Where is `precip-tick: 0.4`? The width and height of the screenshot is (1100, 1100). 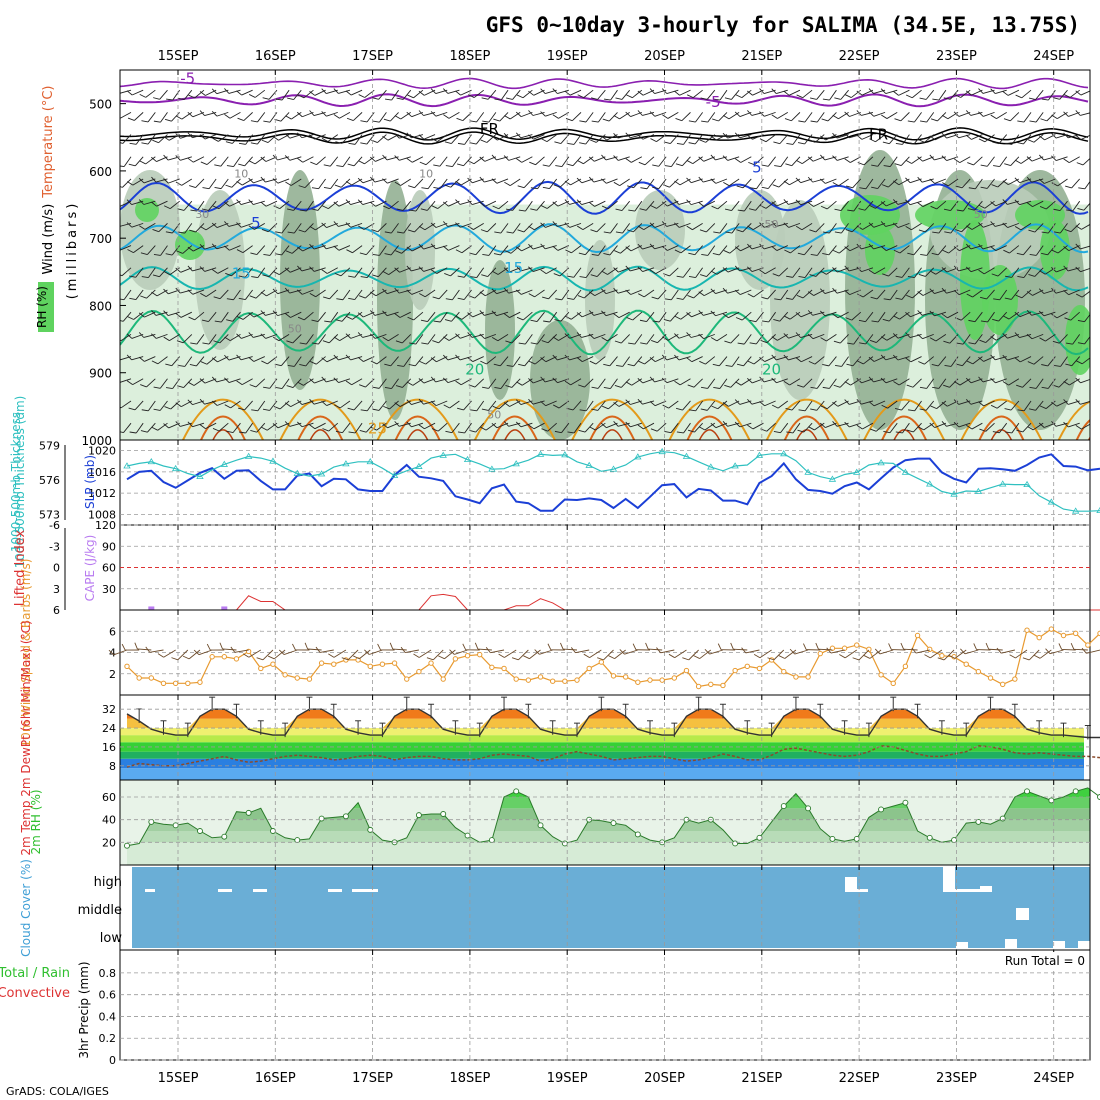
precip-tick: 0.4 is located at coordinates (108, 1016).